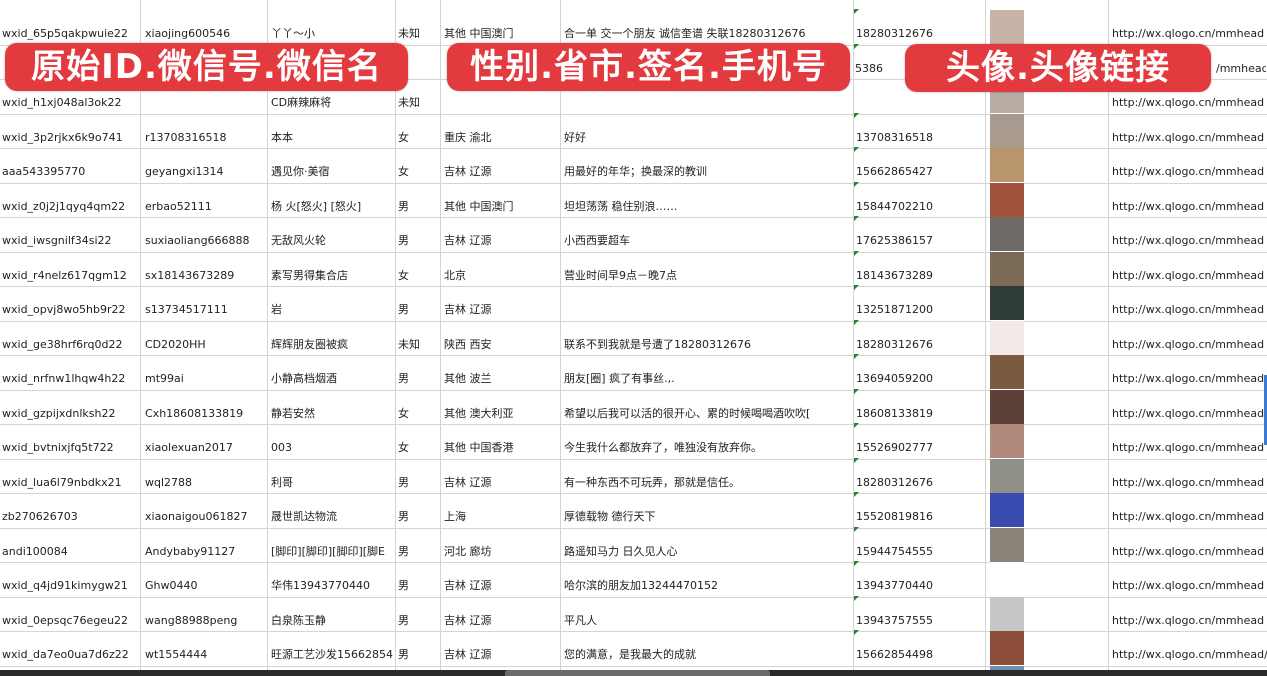  What do you see at coordinates (332, 654) in the screenshot?
I see `cell-wechat-name: 旺源工艺沙发15662854` at bounding box center [332, 654].